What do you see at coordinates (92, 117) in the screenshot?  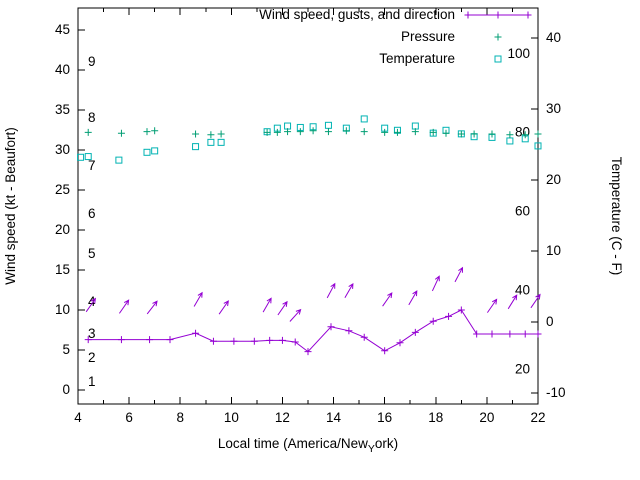 I see `beaufort-scale-label: 8` at bounding box center [92, 117].